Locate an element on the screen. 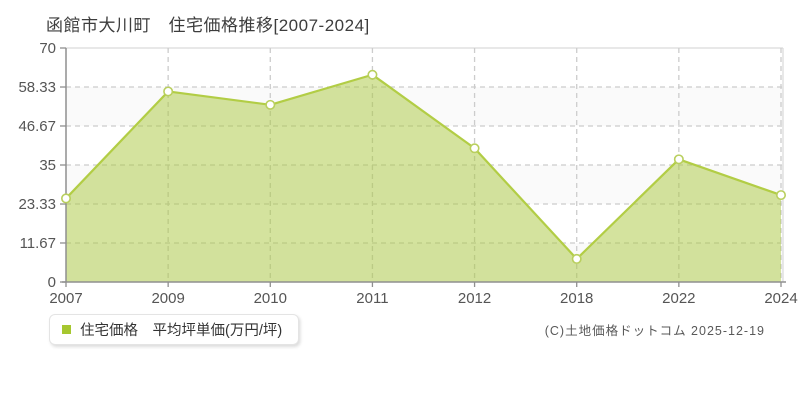 The height and width of the screenshot is (400, 800). legend-series-marker-icon is located at coordinates (66, 329).